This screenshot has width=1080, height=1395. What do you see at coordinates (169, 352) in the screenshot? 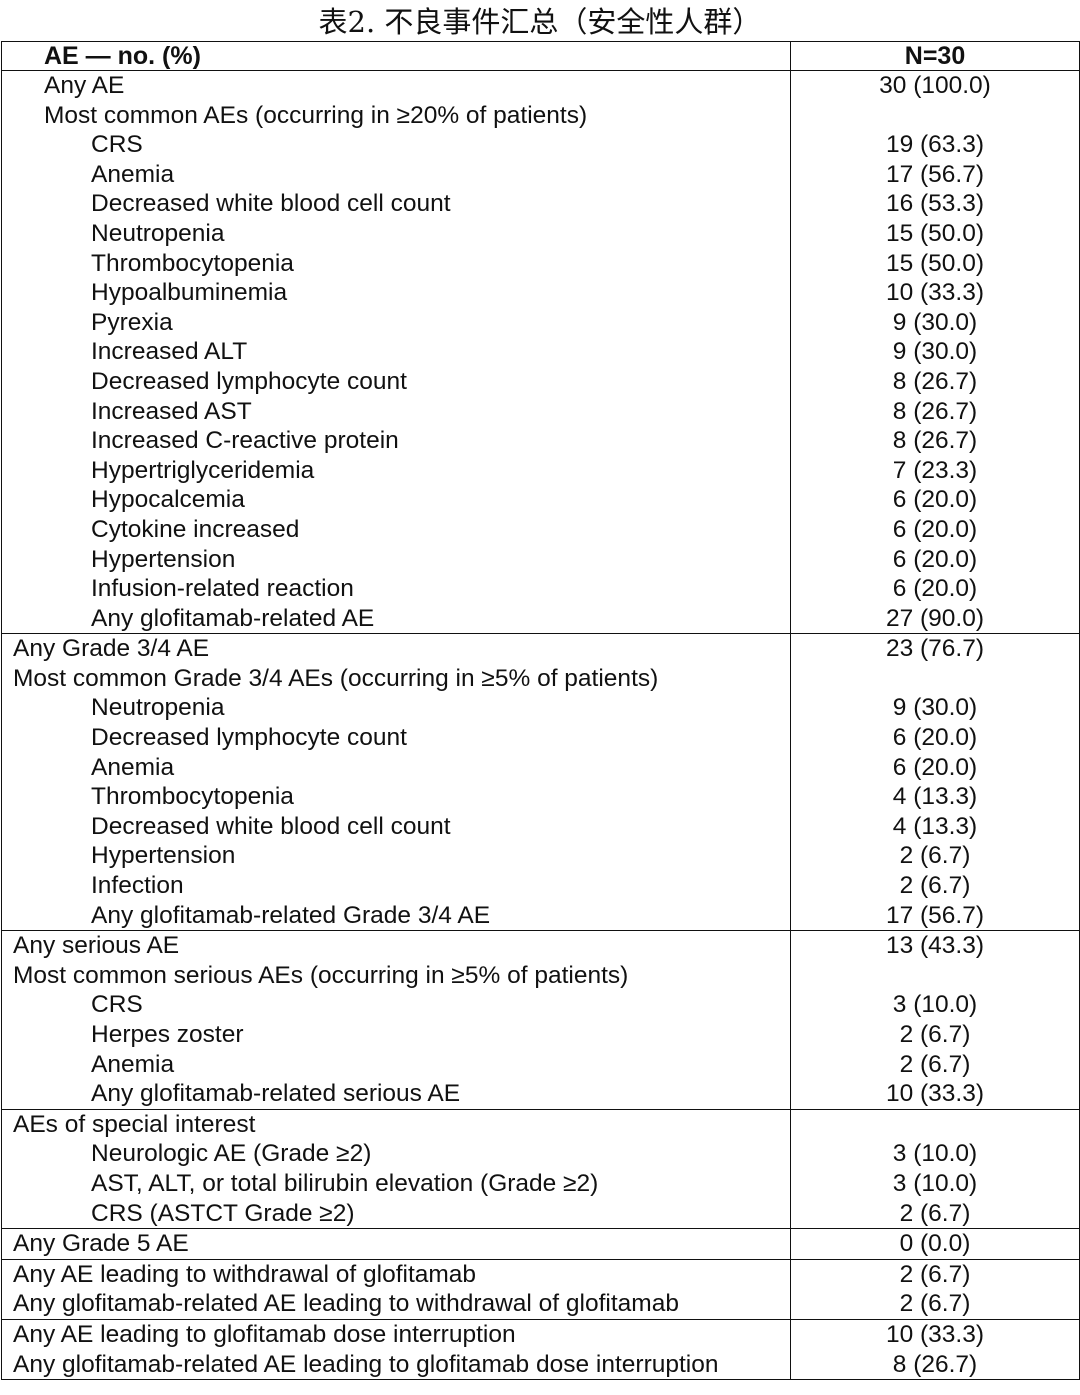
I see `row-label: Increased ALT` at bounding box center [169, 352].